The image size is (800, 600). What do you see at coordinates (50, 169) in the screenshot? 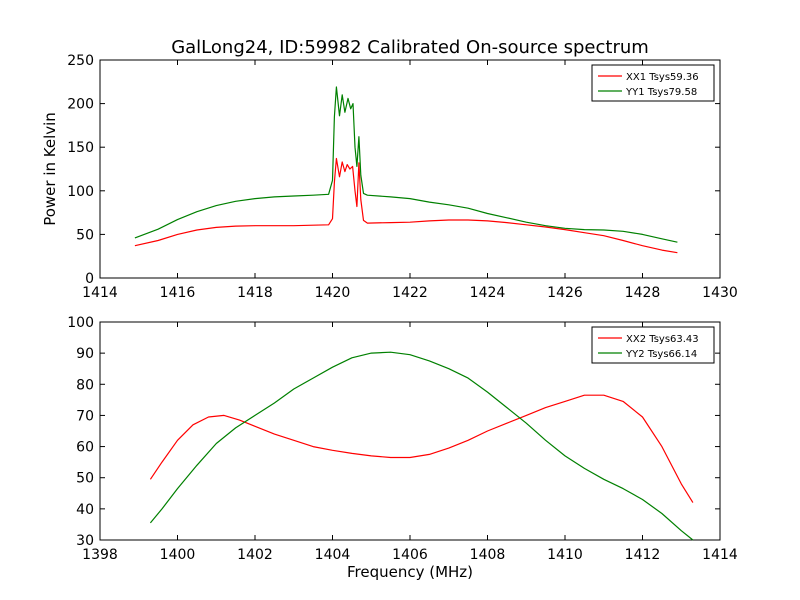
I see `top-plot-y-axis-label: Power in Kelvin` at bounding box center [50, 169].